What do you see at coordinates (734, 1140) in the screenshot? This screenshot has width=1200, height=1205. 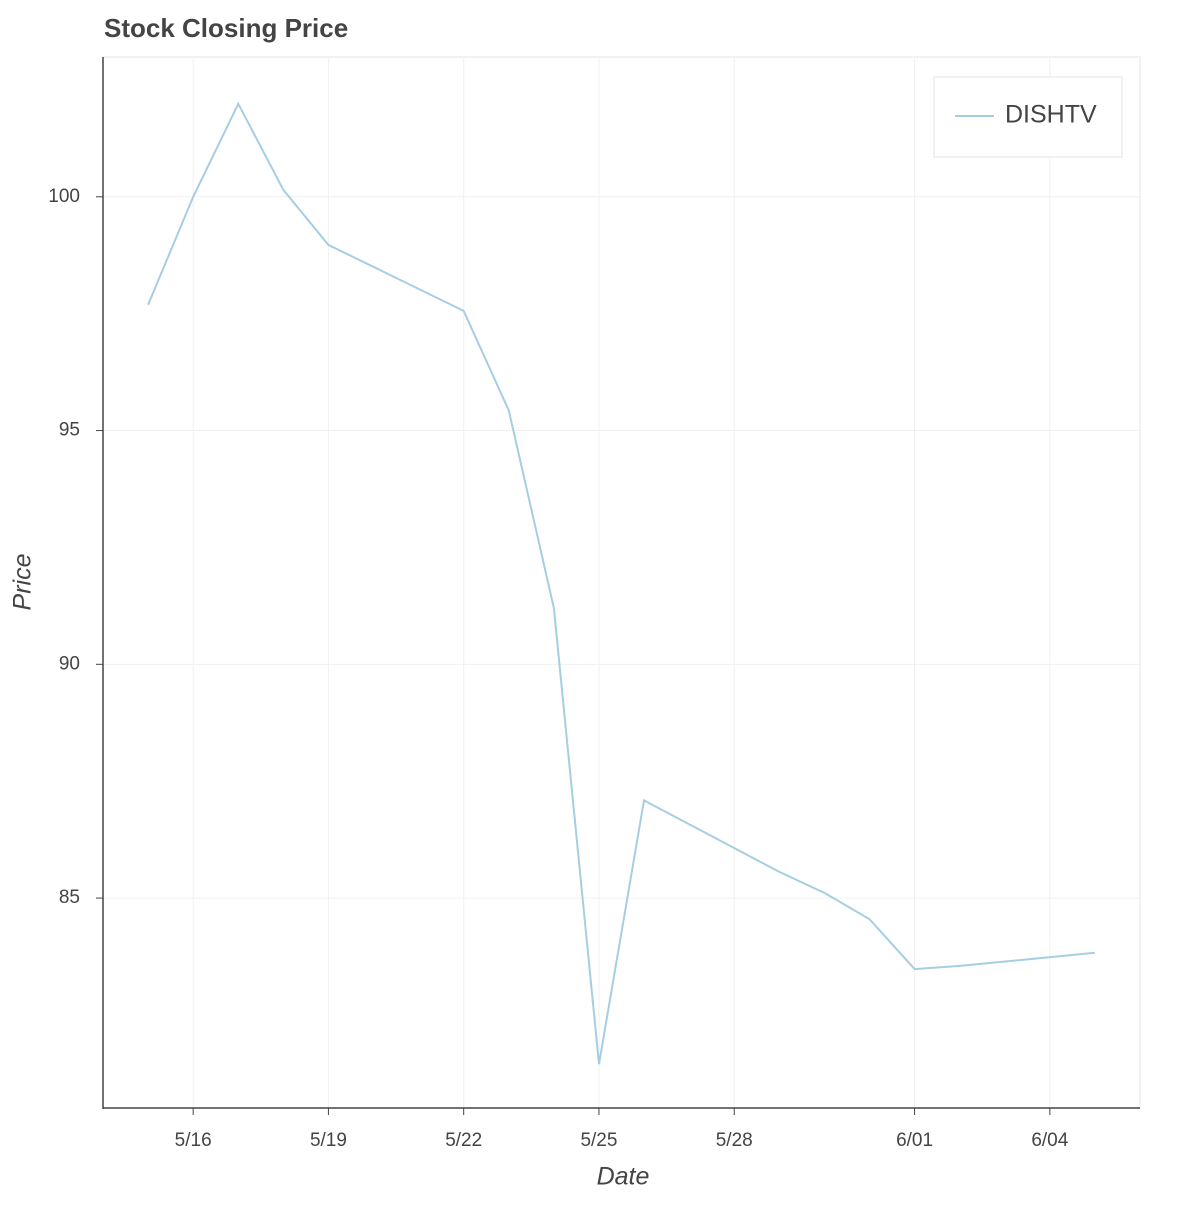 I see `x-tick-label: 5/28` at bounding box center [734, 1140].